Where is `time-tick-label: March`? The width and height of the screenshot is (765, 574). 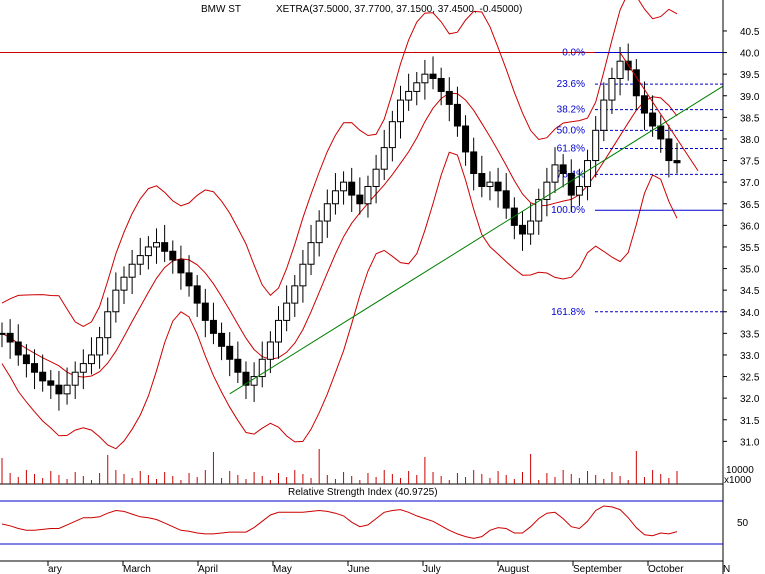
time-tick-label: March is located at coordinates (137, 569).